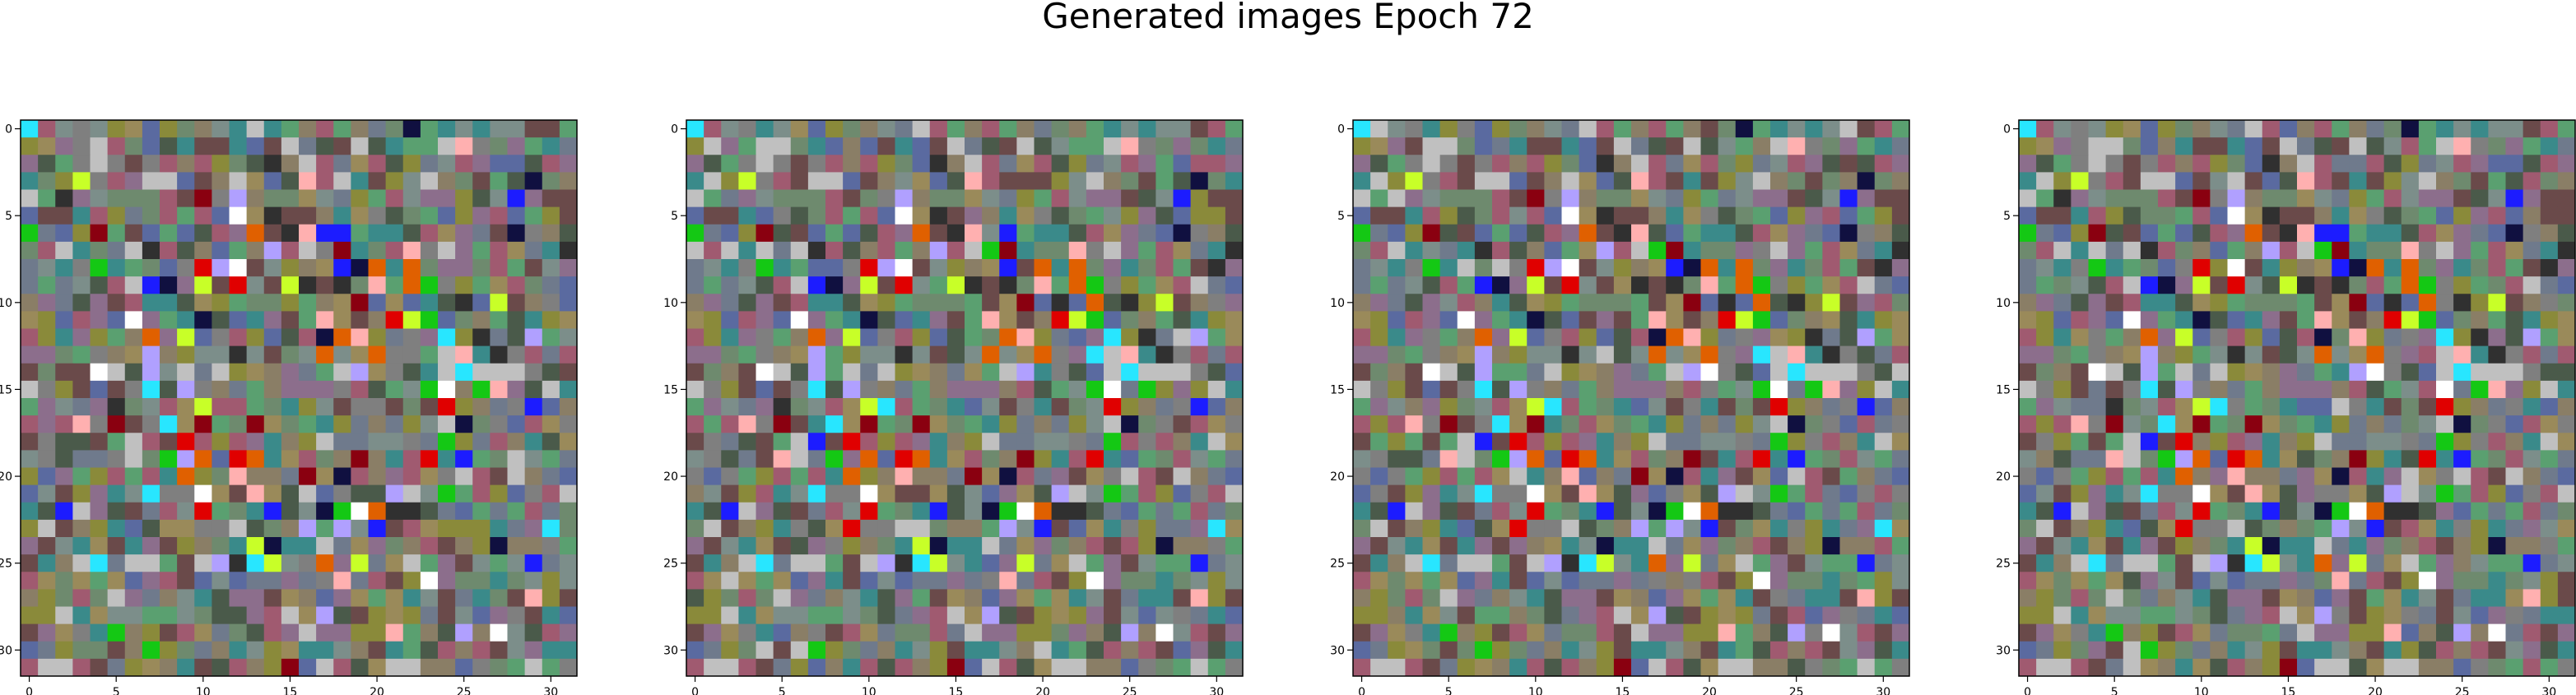 The image size is (2576, 695). Describe the element at coordinates (377, 690) in the screenshot. I see `x-tick-label: 20` at that location.